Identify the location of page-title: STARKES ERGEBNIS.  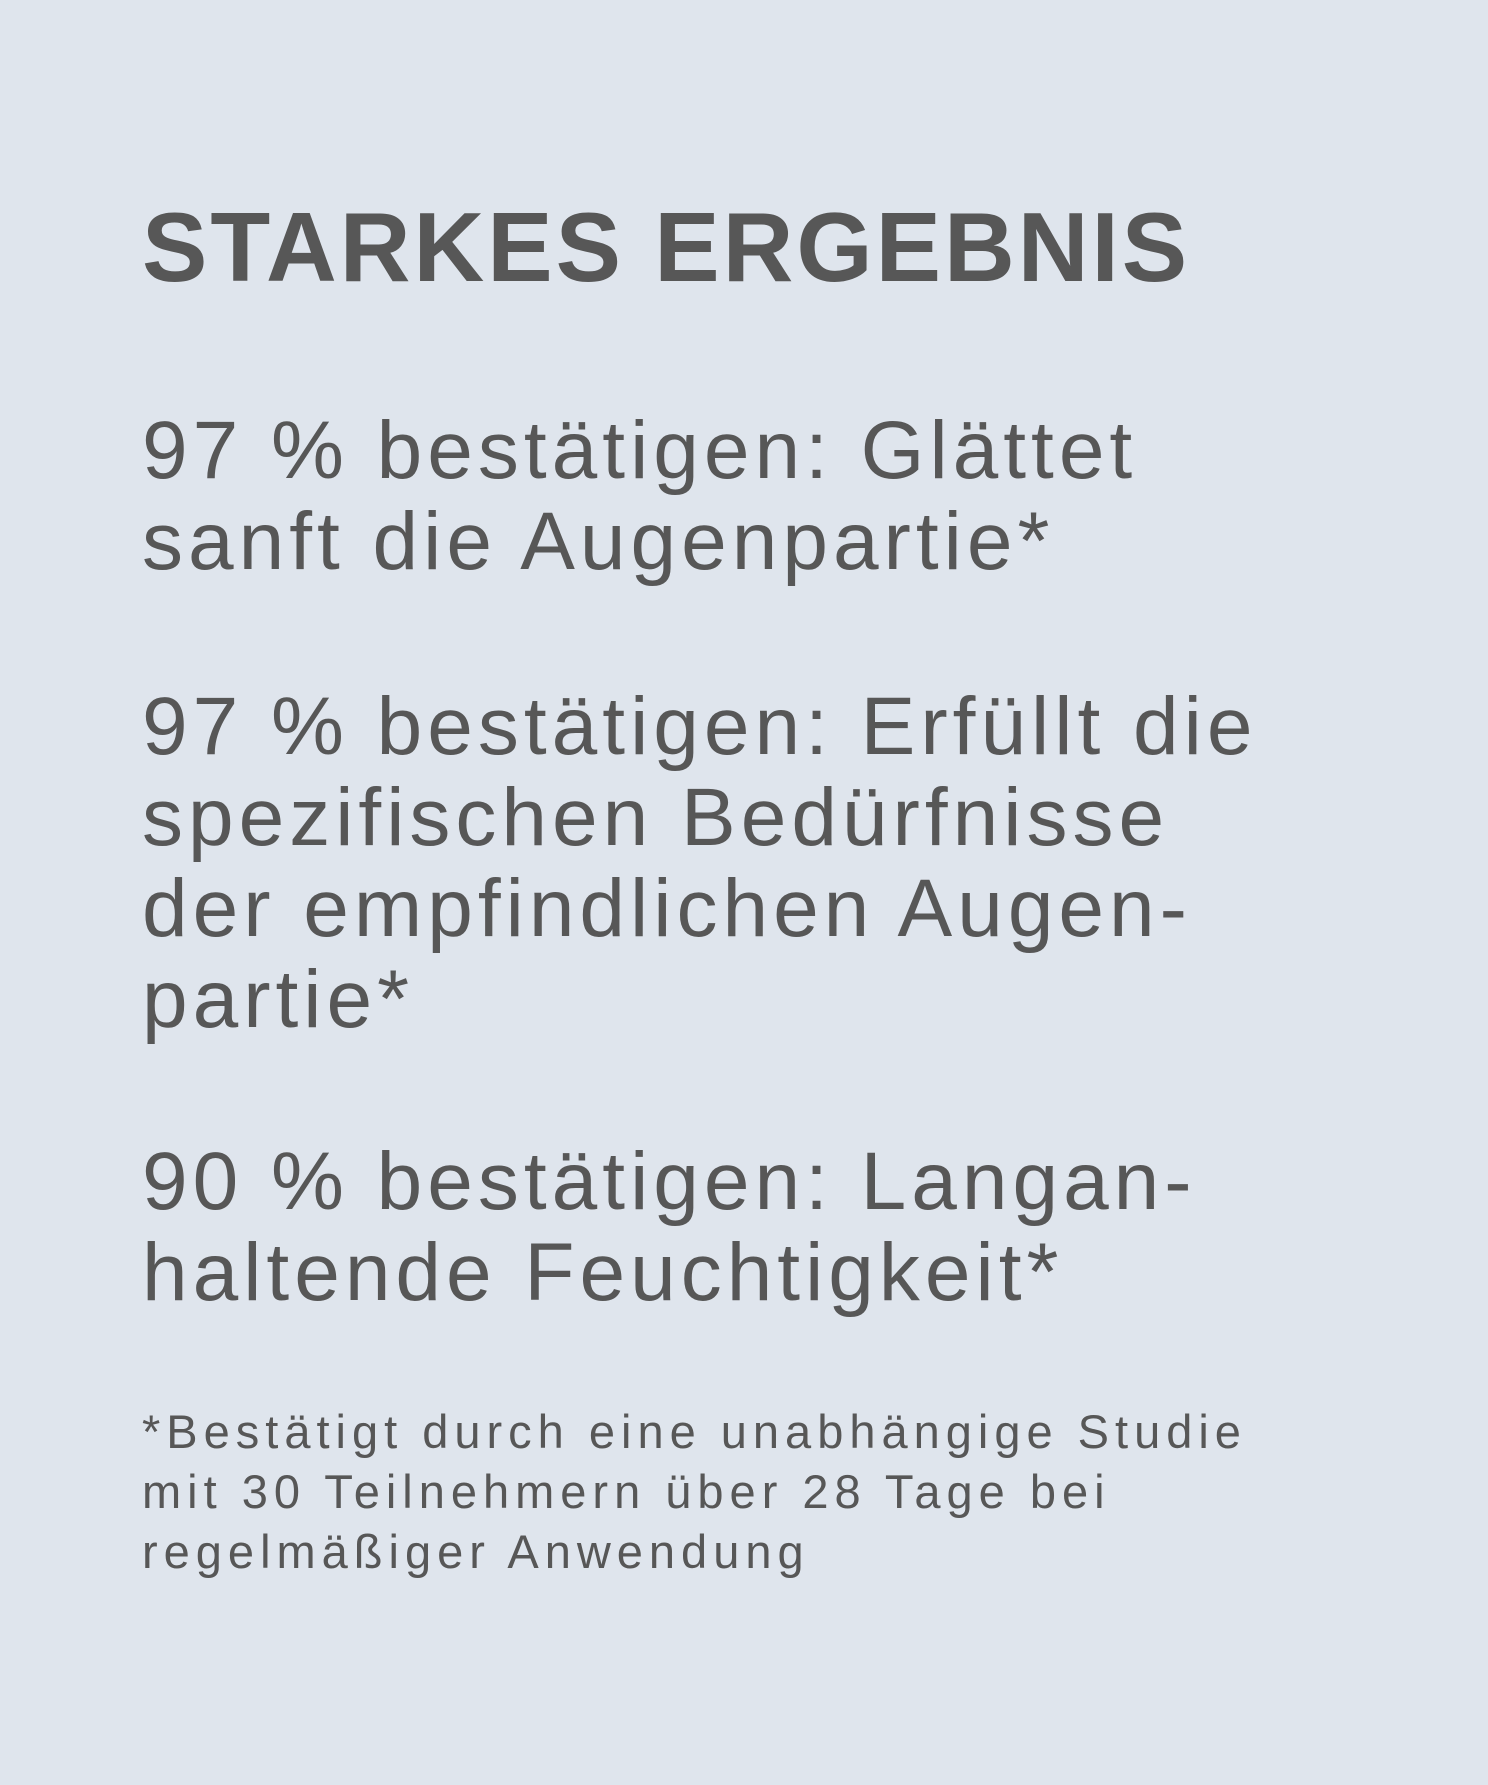
(666, 247).